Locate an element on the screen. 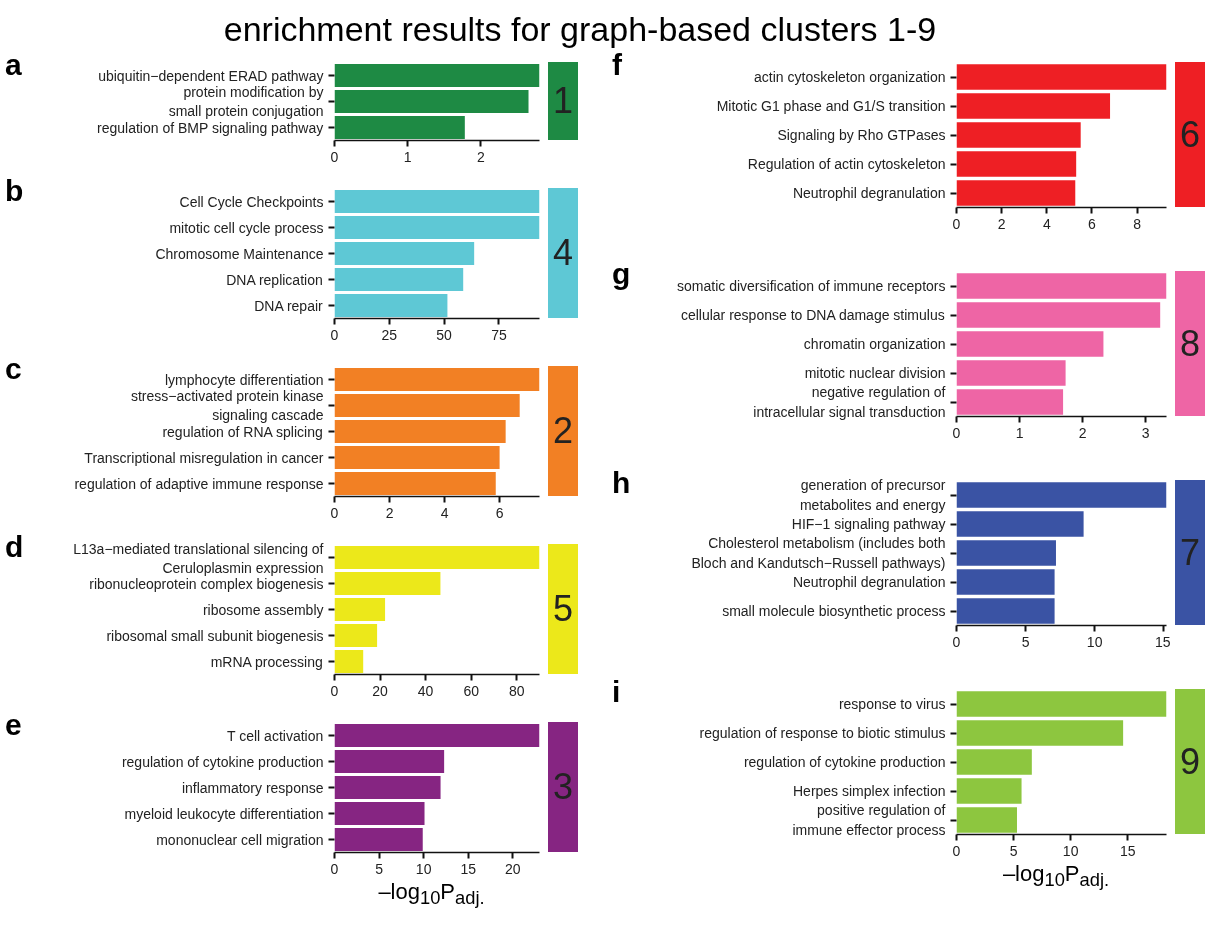 The image size is (1206, 949). y-tick-label: Signaling by Rho GTPases is located at coordinates (861, 135).